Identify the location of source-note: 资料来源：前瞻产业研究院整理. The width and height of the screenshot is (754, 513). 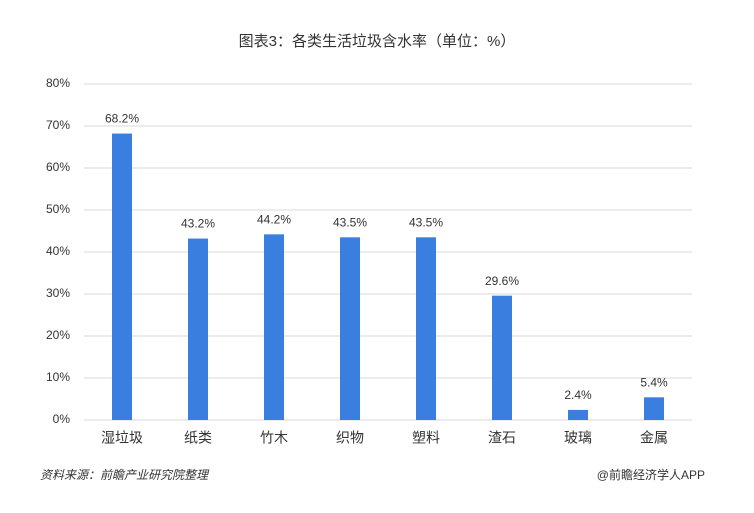
(125, 475).